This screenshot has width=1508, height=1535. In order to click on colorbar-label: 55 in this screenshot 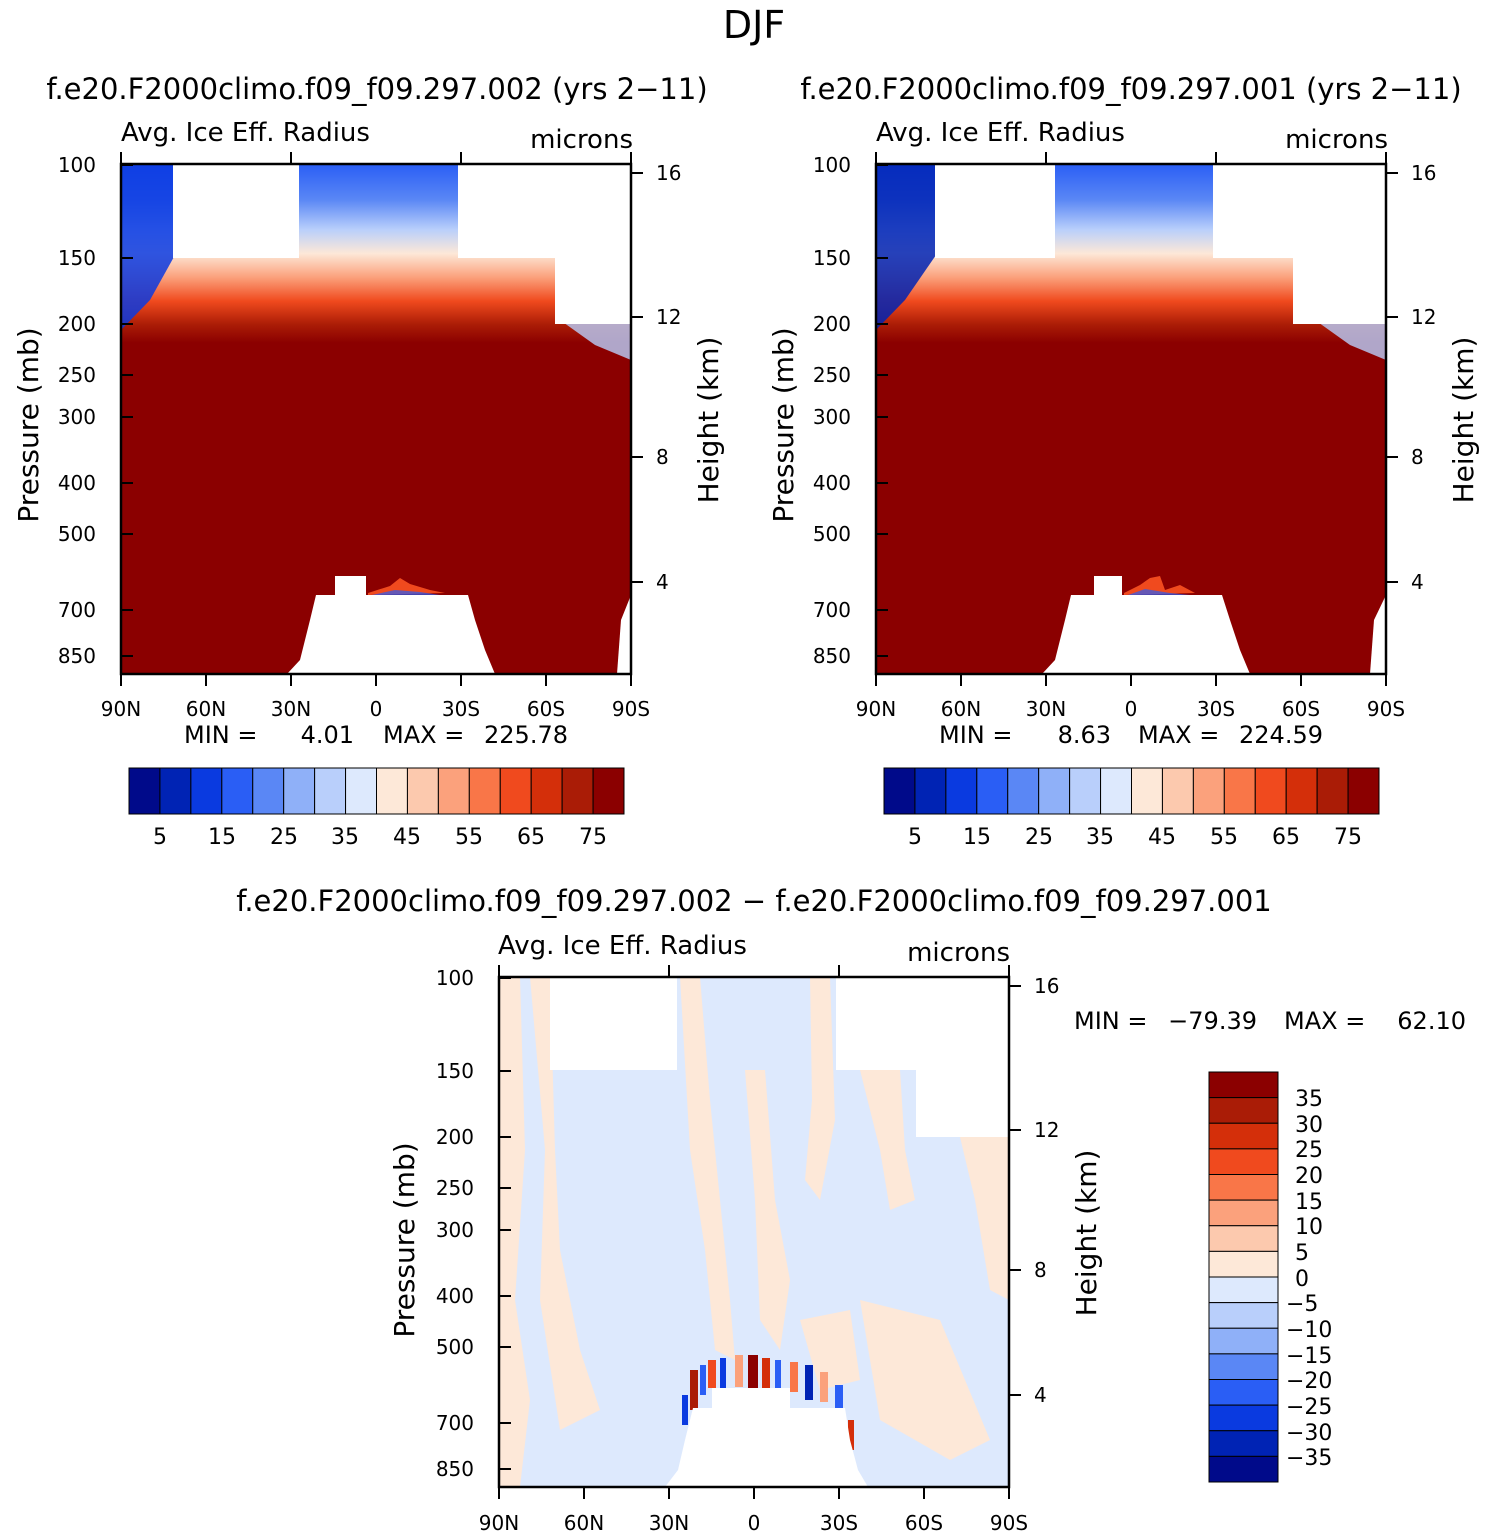, I will do `click(1224, 837)`.